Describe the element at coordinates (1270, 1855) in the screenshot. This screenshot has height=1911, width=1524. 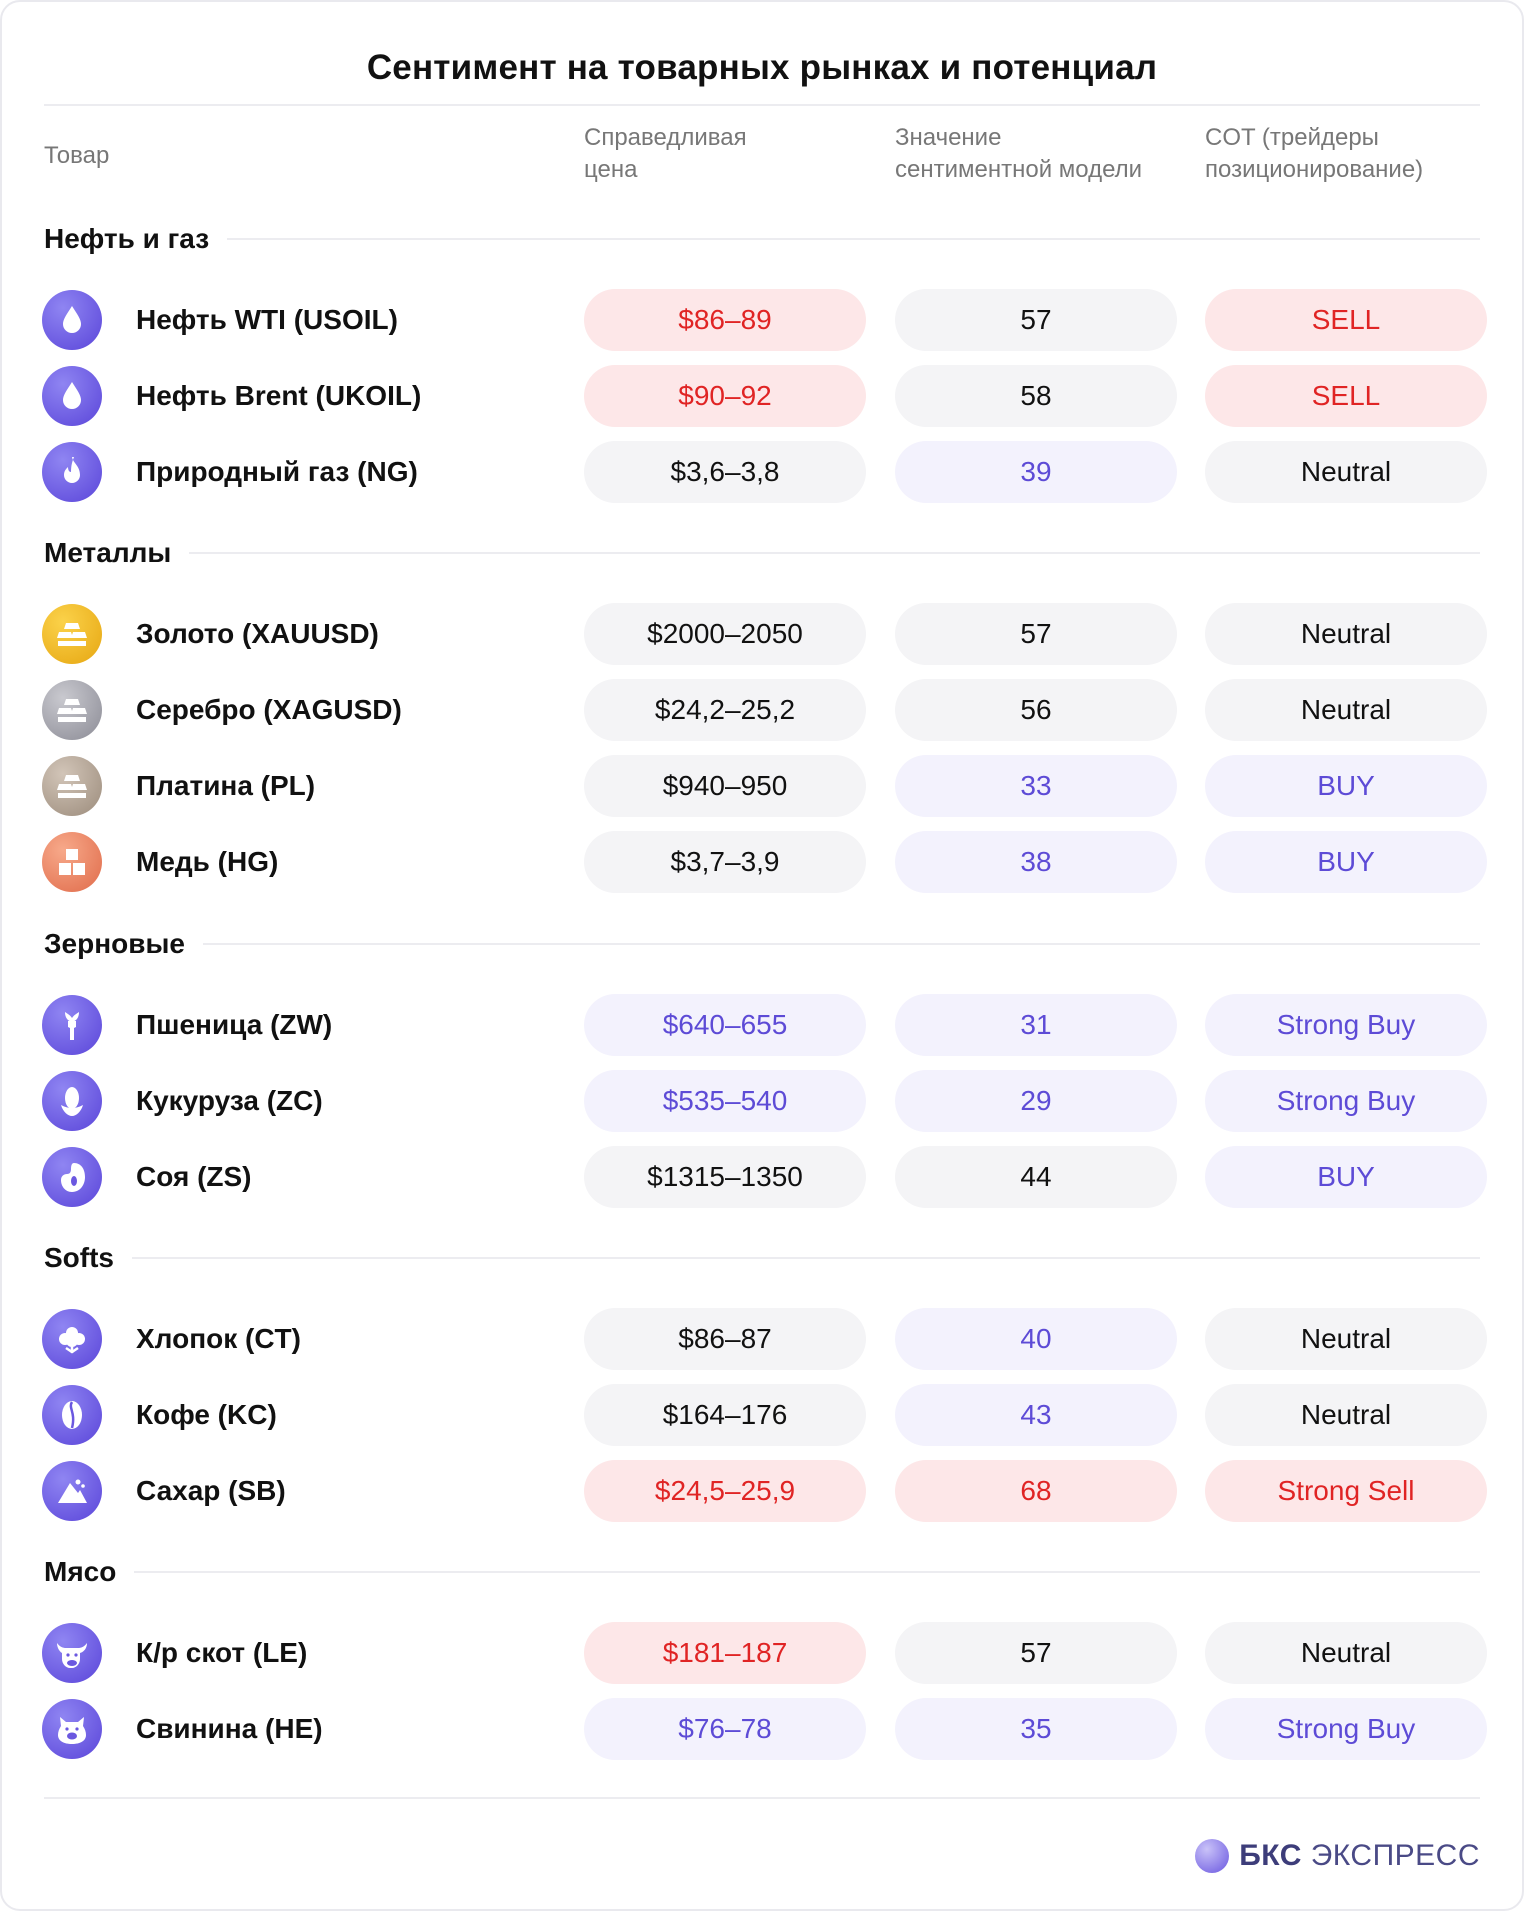
I see `brand-bold: БКС` at that location.